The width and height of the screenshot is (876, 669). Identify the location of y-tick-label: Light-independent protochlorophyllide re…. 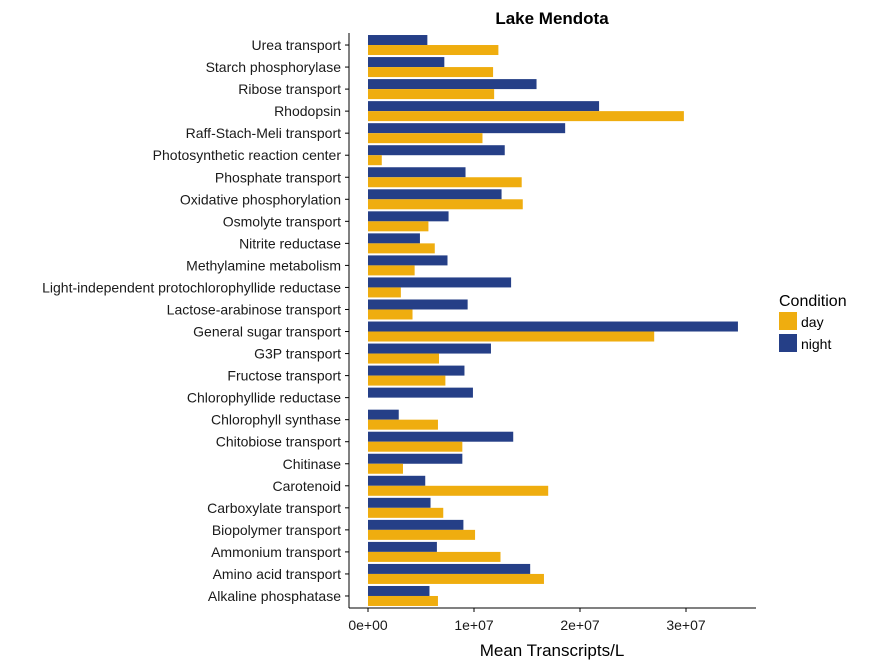
(191, 287).